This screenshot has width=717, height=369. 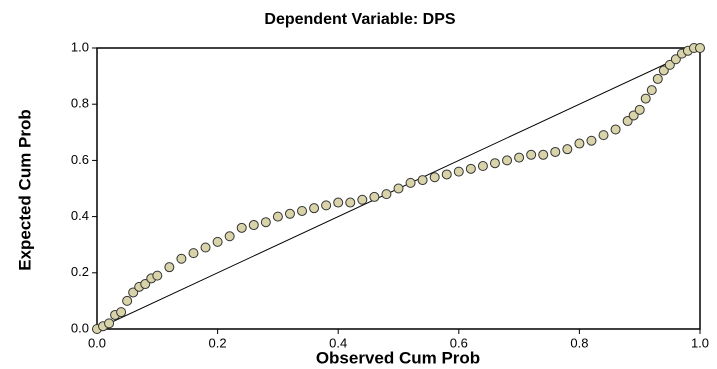 I want to click on x-axis-label: Observed Cum Prob, so click(x=398, y=357).